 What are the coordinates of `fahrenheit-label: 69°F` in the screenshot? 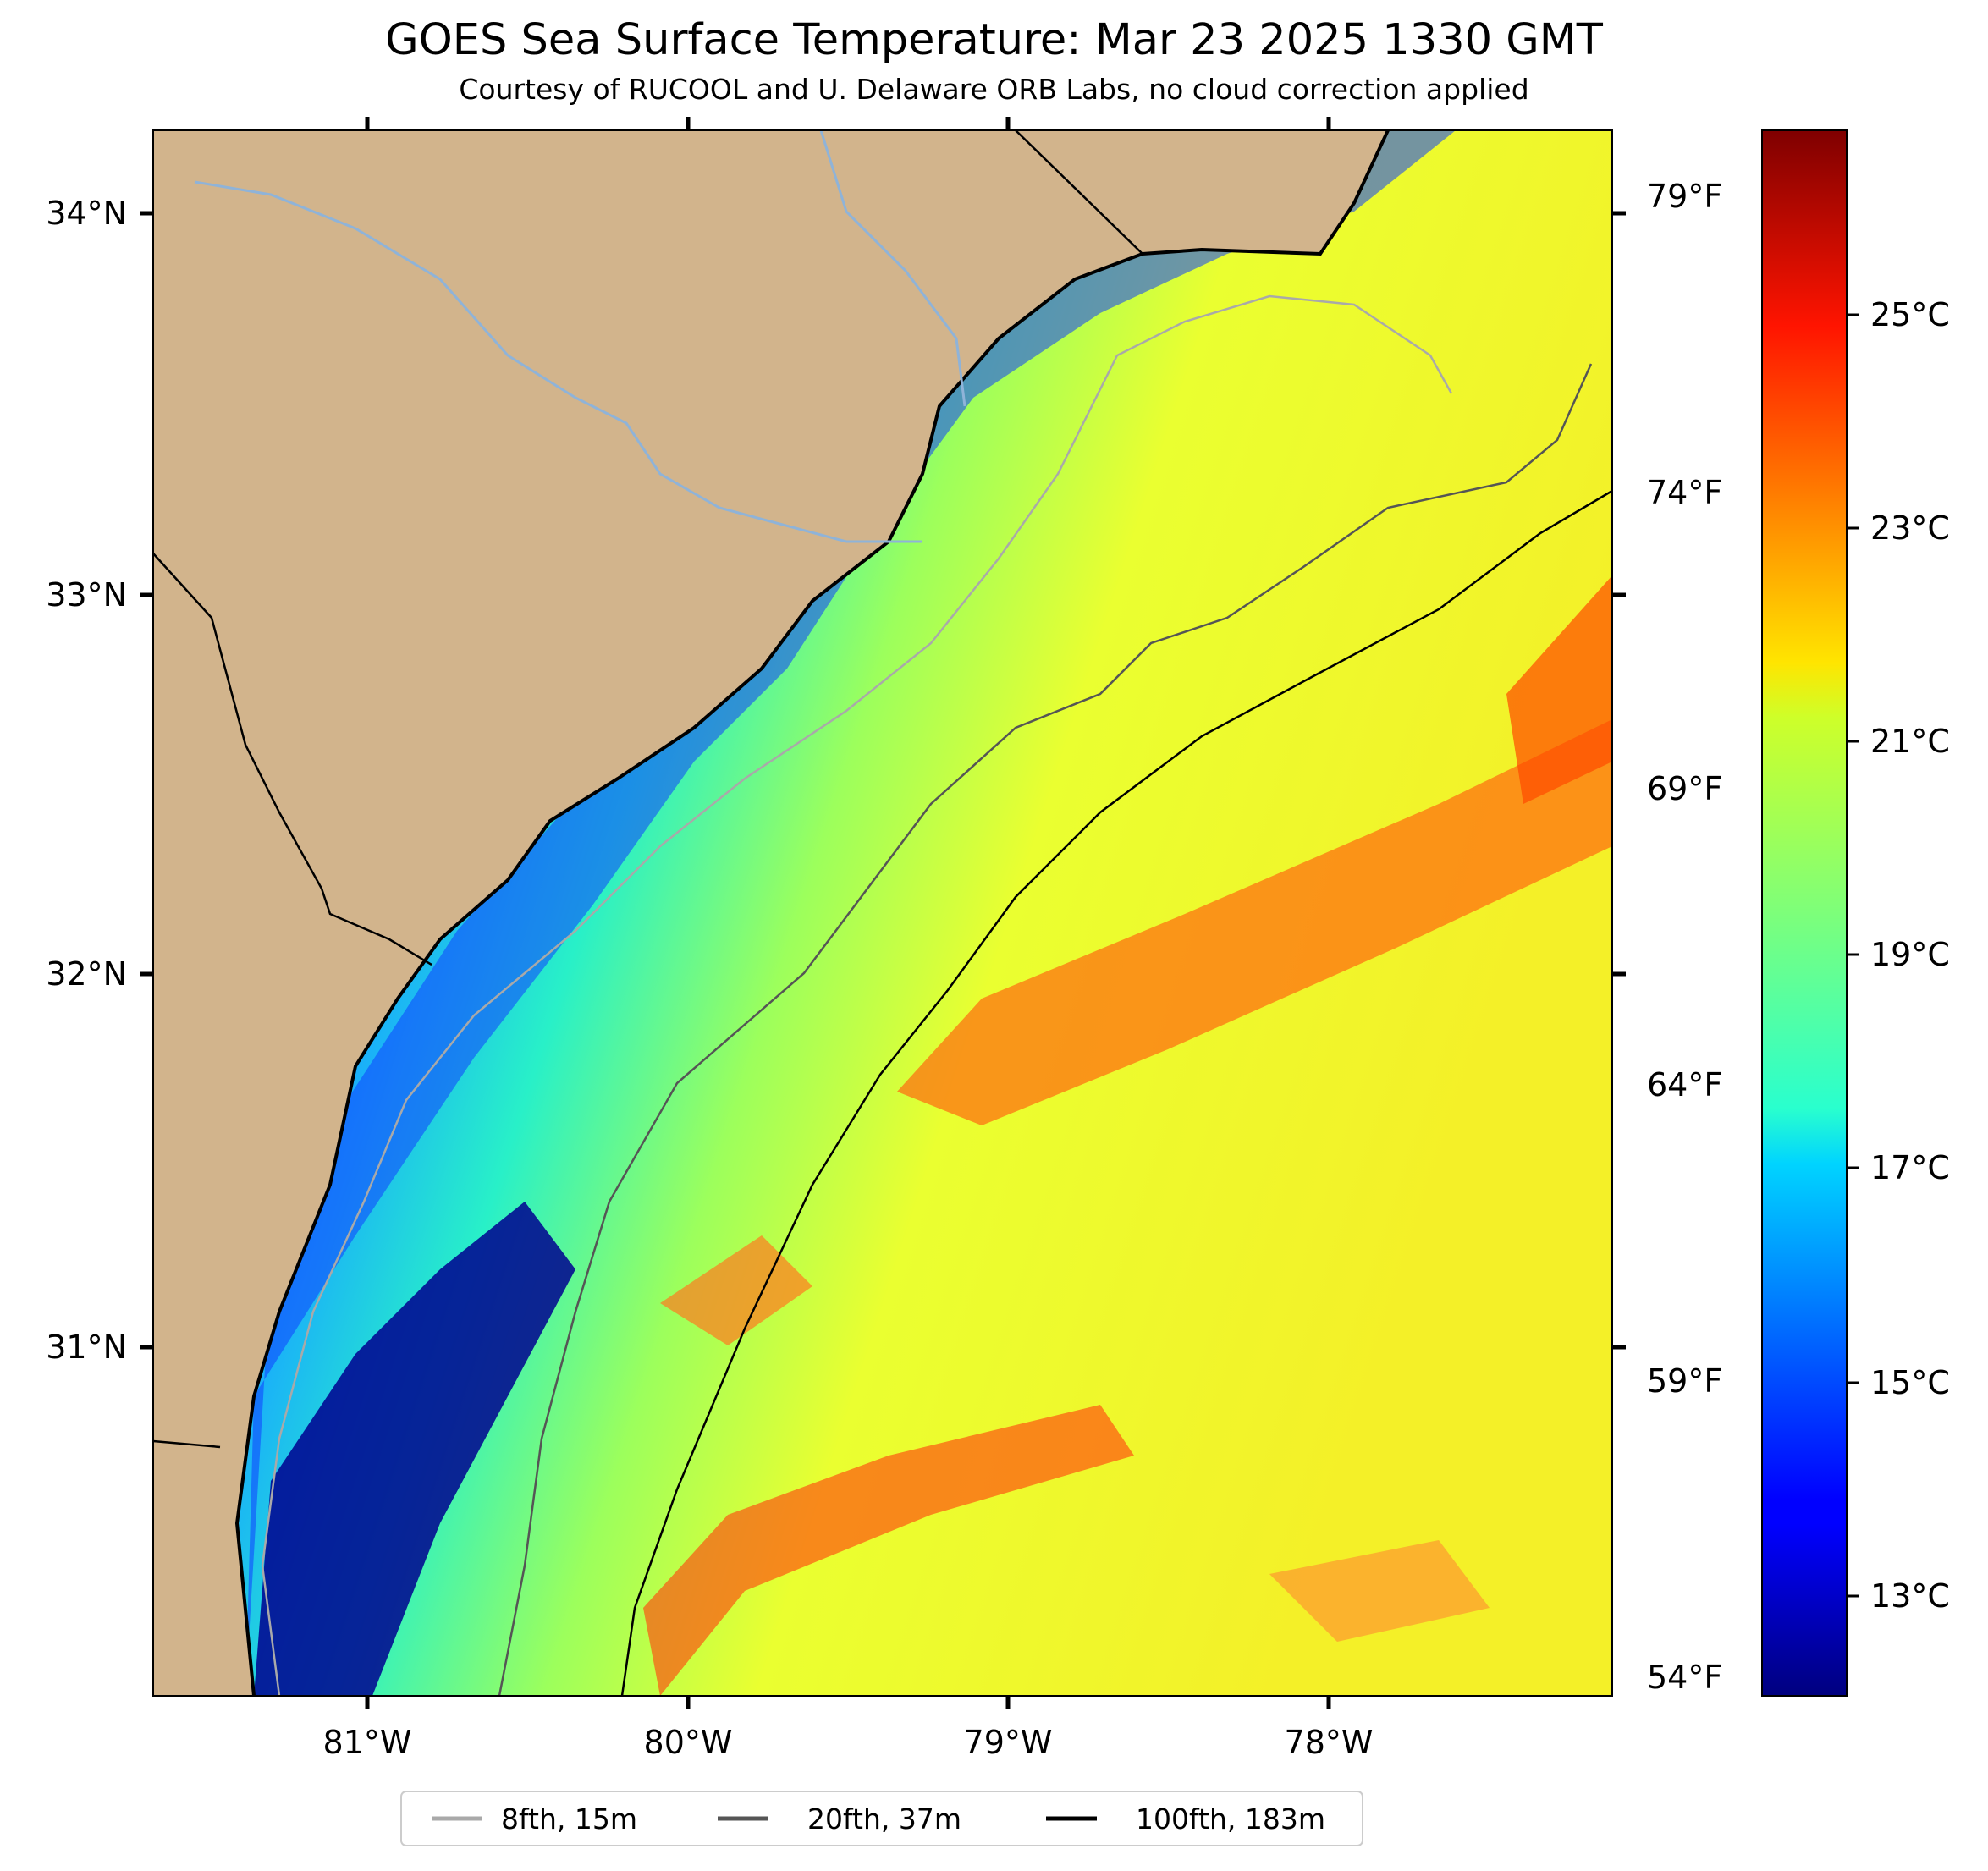 It's located at (1684, 789).